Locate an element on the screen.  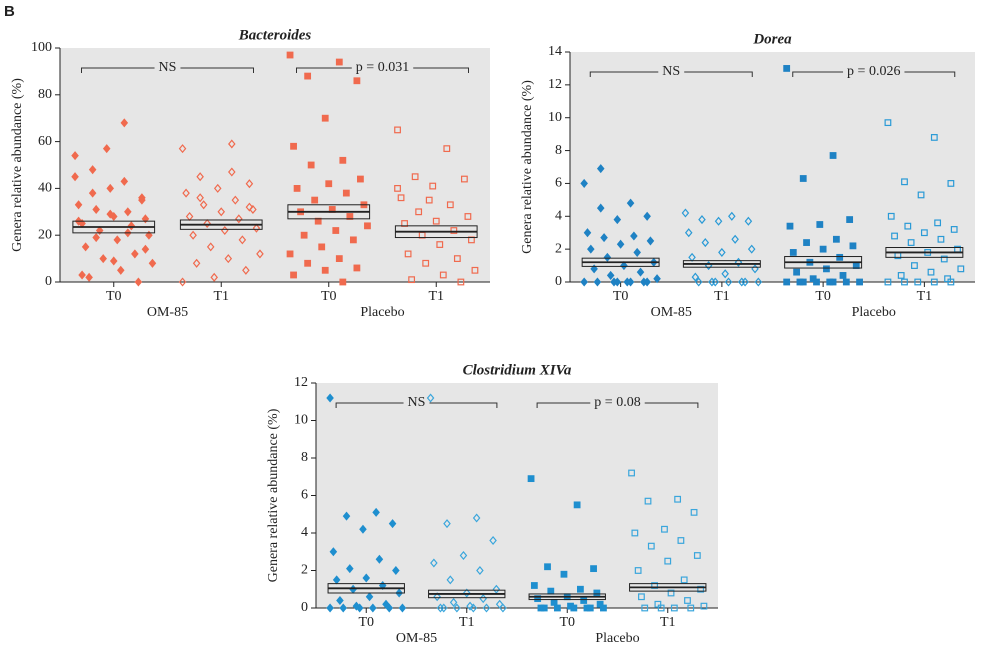
comparison-bracket: p = 0.031 is located at coordinates (382, 68).